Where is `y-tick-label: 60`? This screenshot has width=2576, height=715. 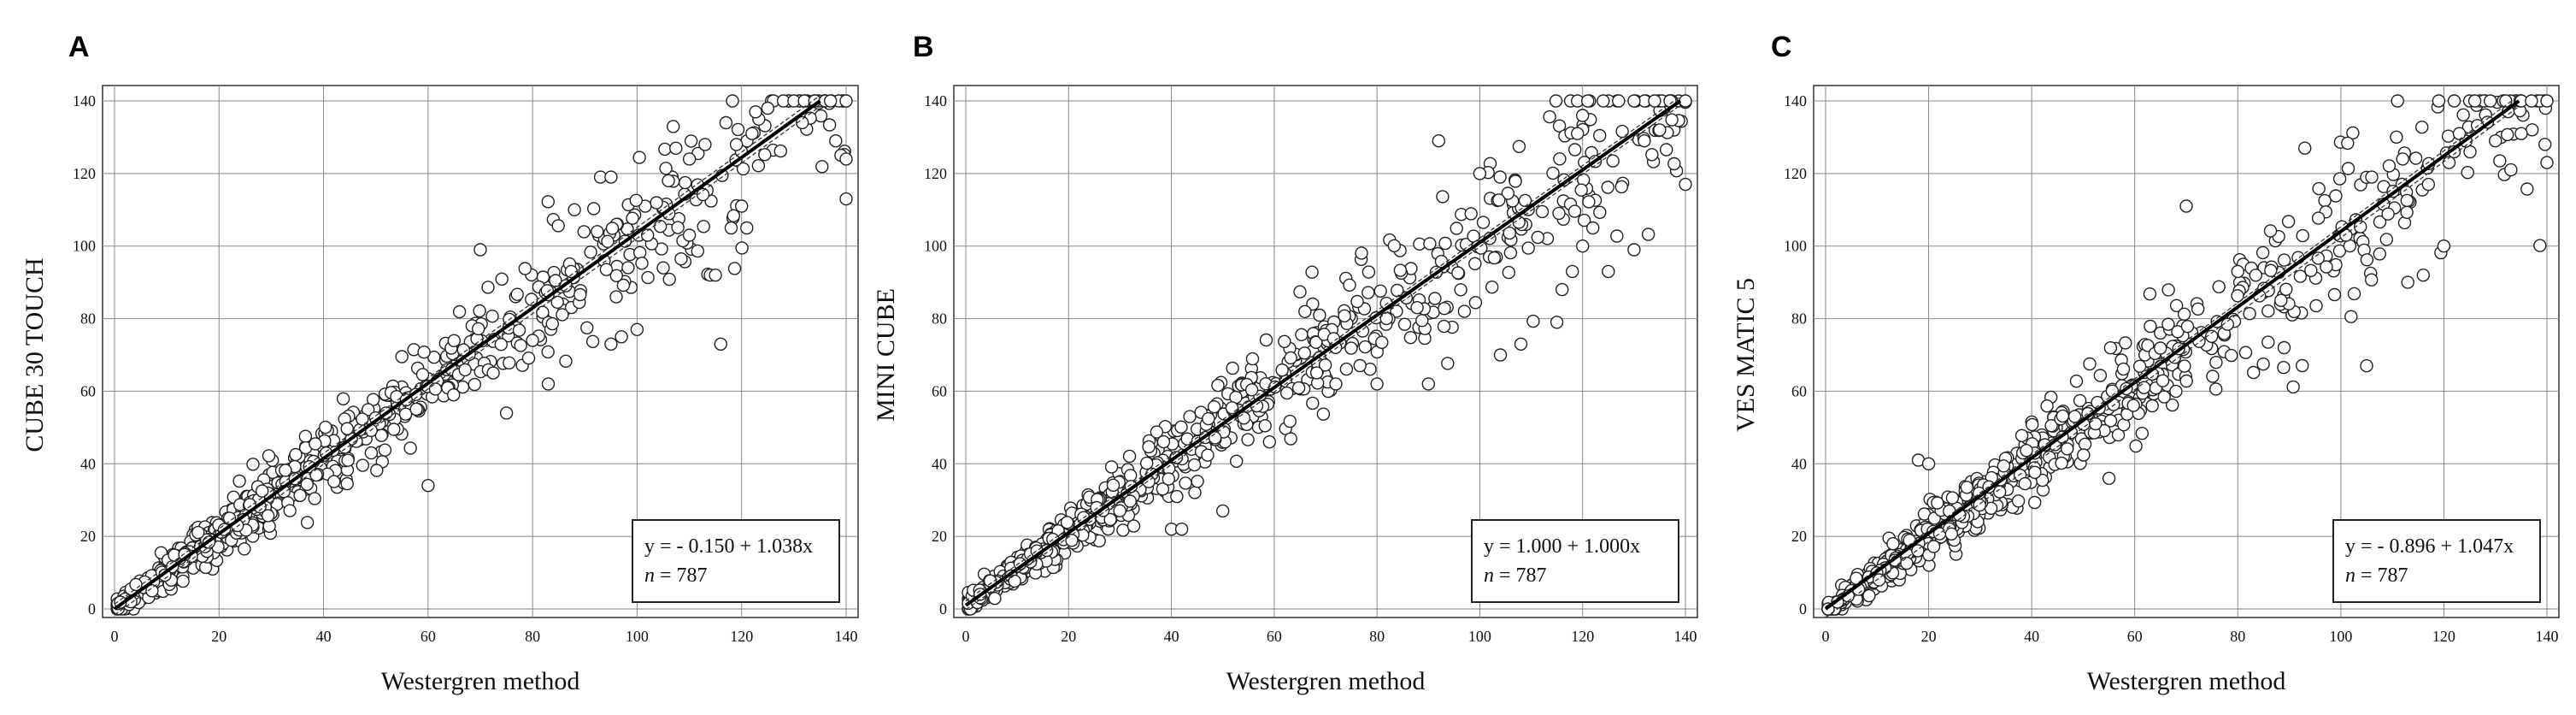 y-tick-label: 60 is located at coordinates (88, 390).